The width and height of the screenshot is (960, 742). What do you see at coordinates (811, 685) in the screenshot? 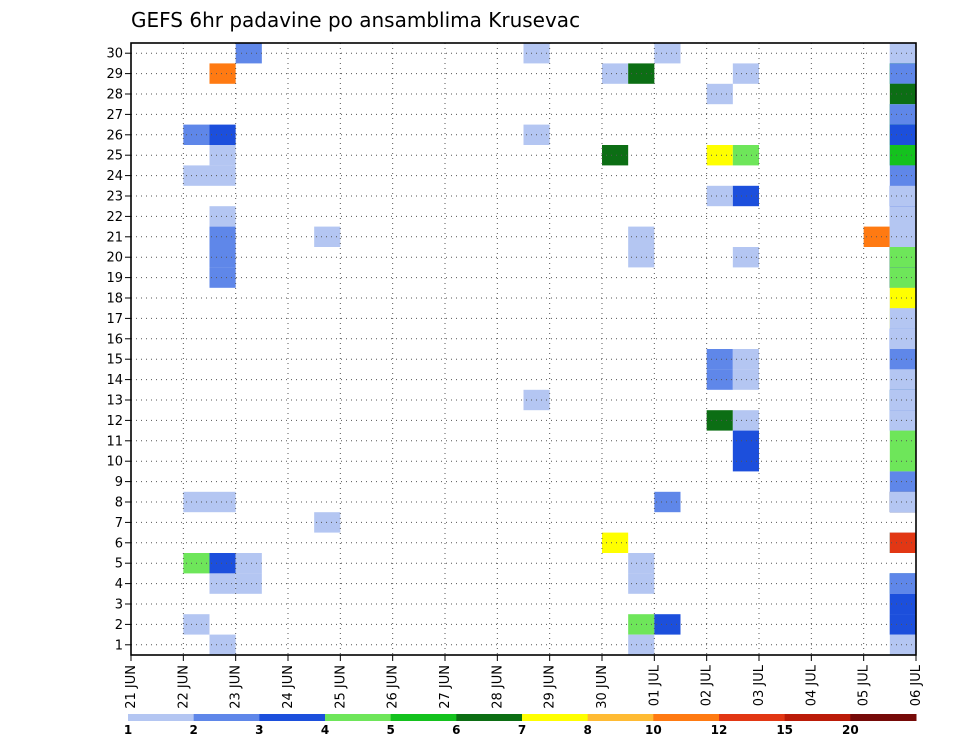
I see `x-tick-label: 04 JUL` at bounding box center [811, 685].